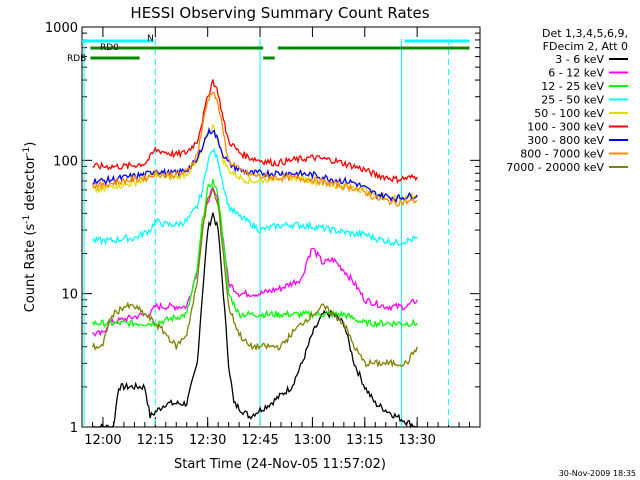  What do you see at coordinates (416, 440) in the screenshot?
I see `x-tick-label: 13:30` at bounding box center [416, 440].